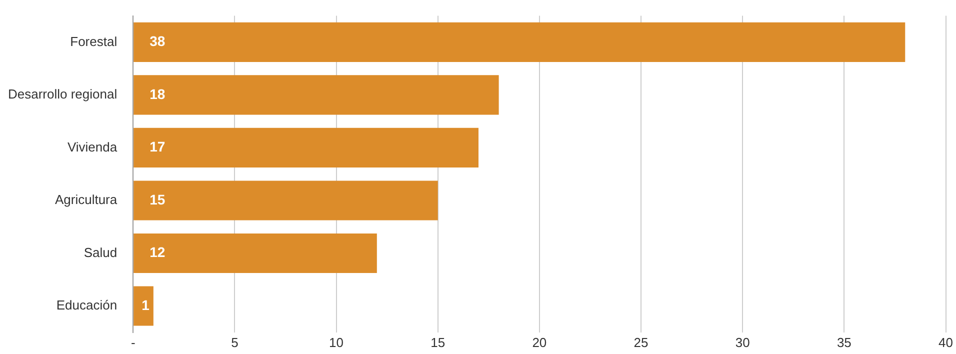 The image size is (956, 354). Describe the element at coordinates (158, 199) in the screenshot. I see `data-label: 15` at that location.